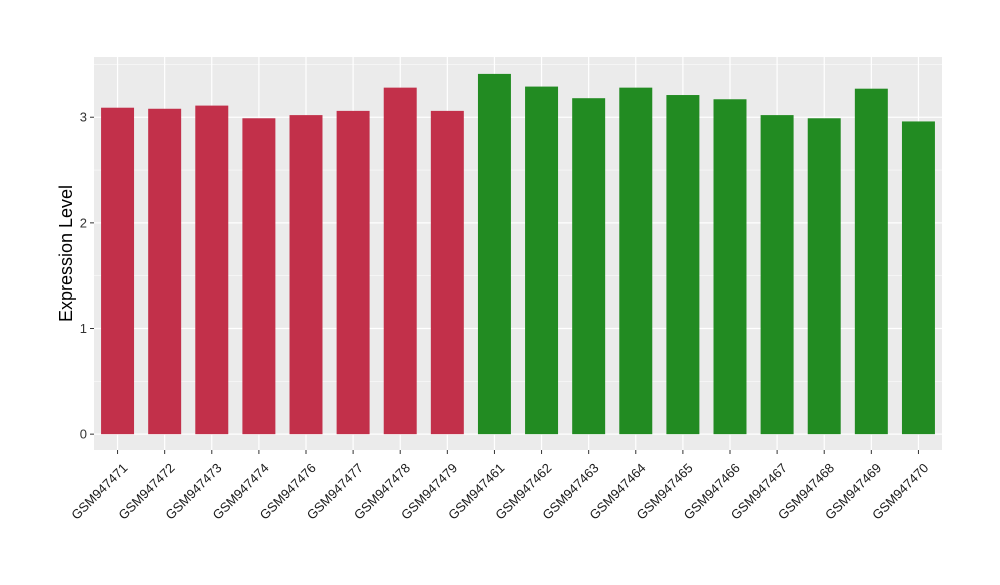 This screenshot has height=585, width=1000. Describe the element at coordinates (83, 328) in the screenshot. I see `y-tick-label: 1` at that location.